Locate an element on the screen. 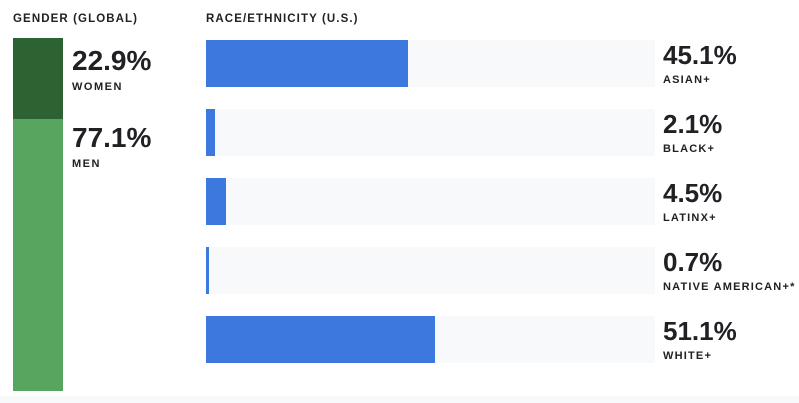 The width and height of the screenshot is (799, 403). women-stat-block: 22.9% WOMEN is located at coordinates (112, 69).